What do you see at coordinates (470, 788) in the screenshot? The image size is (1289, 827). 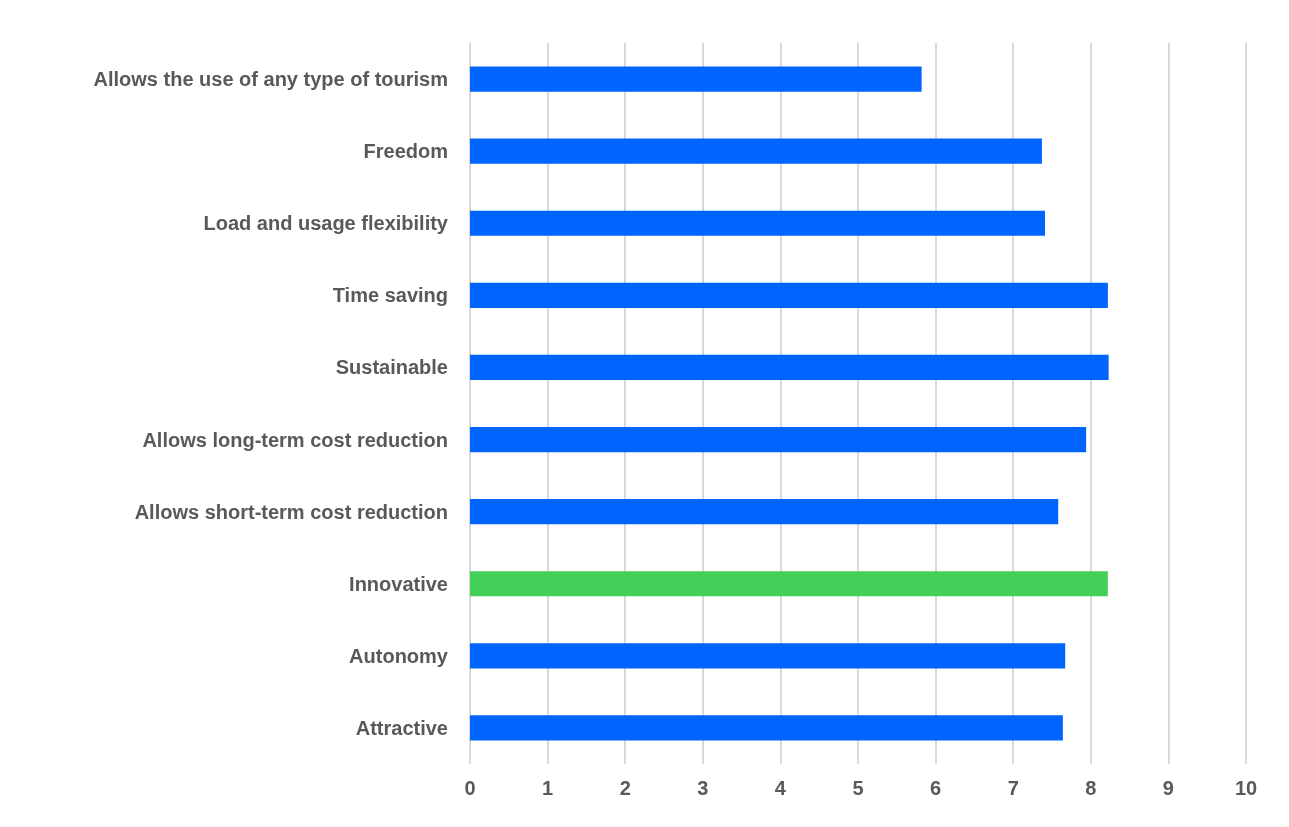 I see `x-tick-label: 0` at bounding box center [470, 788].